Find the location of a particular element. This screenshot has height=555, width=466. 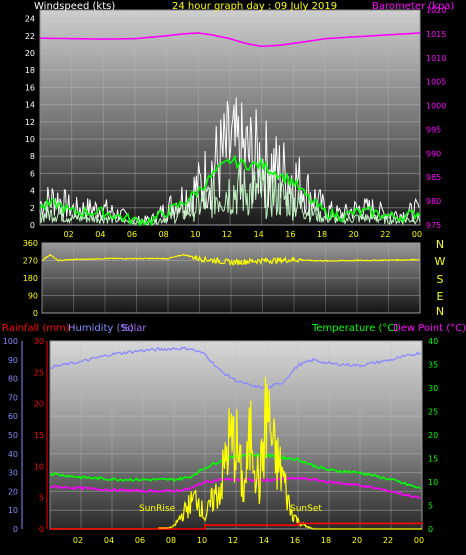

y-tick-label: 360 is located at coordinates (30, 243).